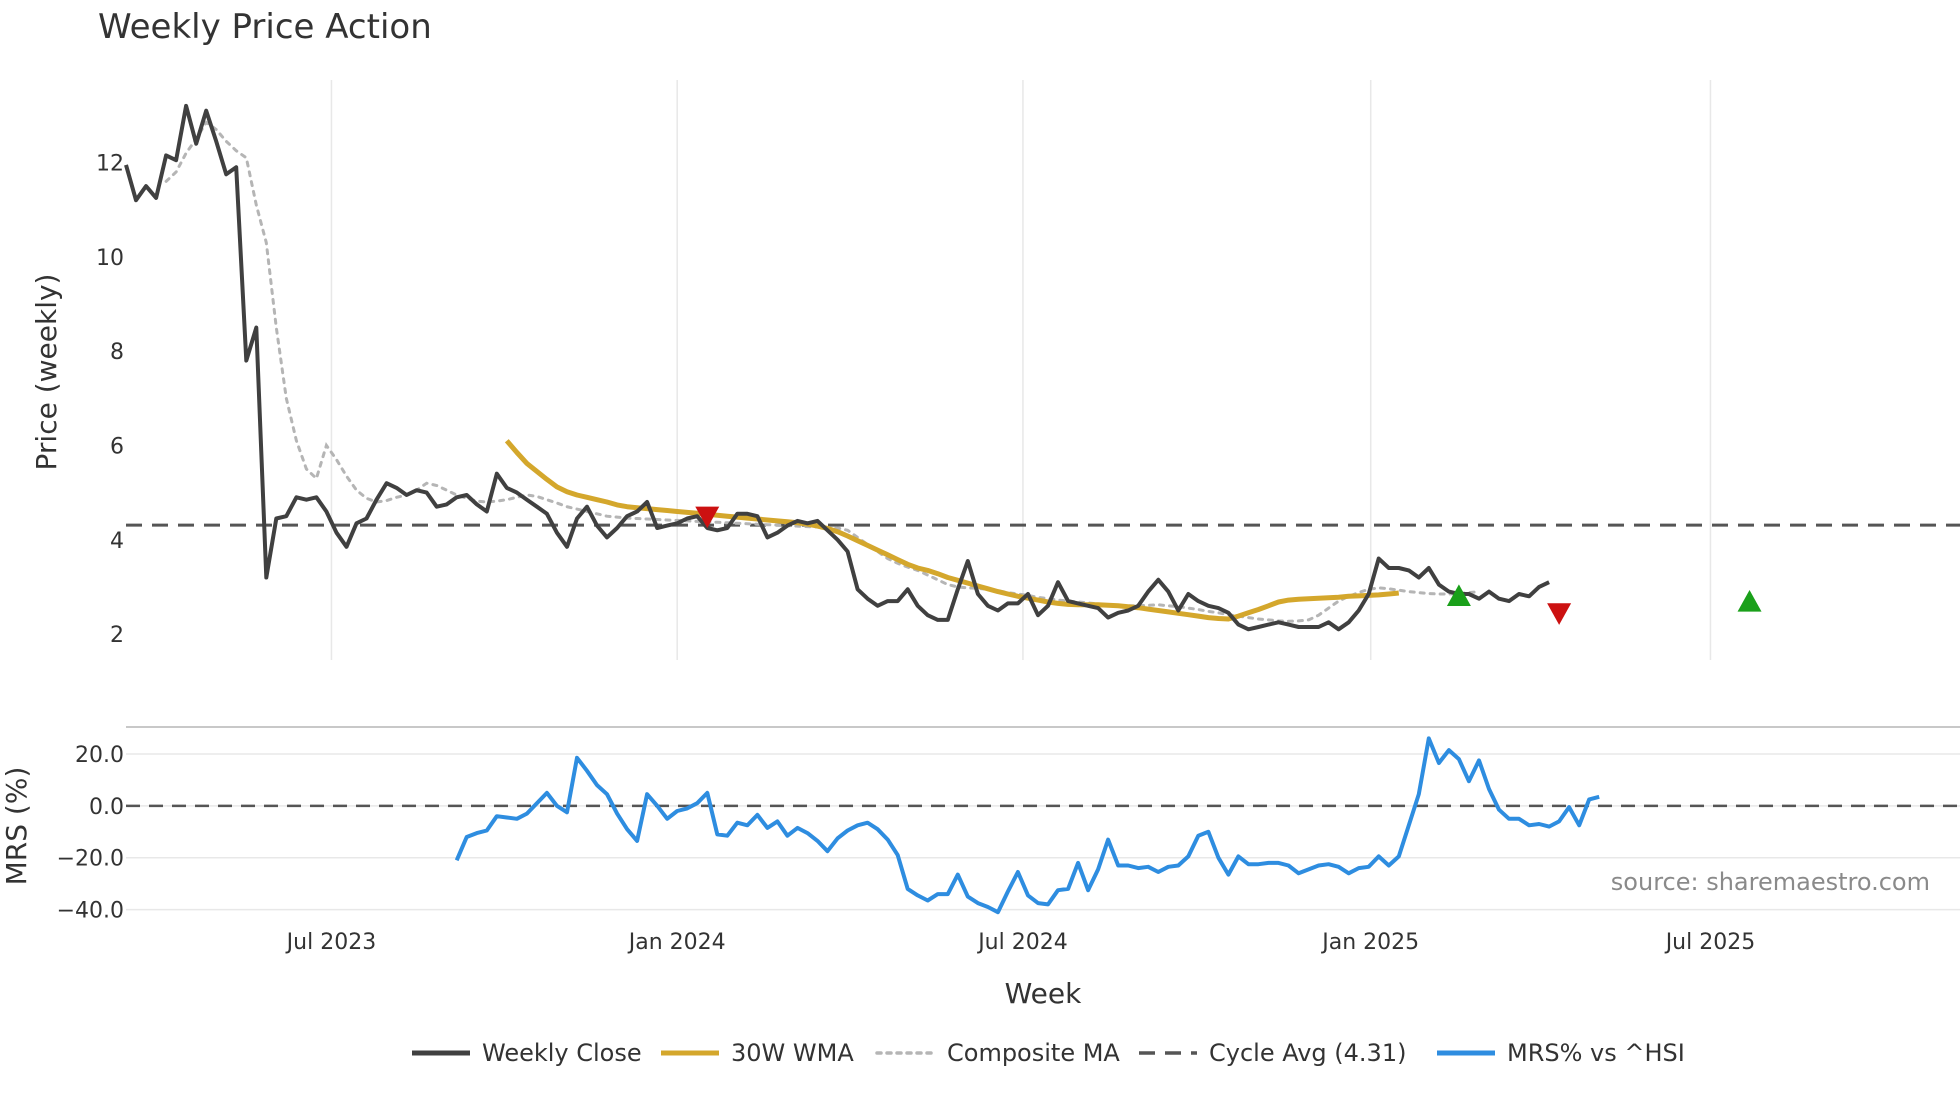  I want to click on chart-title: Weekly Price Action, so click(265, 27).